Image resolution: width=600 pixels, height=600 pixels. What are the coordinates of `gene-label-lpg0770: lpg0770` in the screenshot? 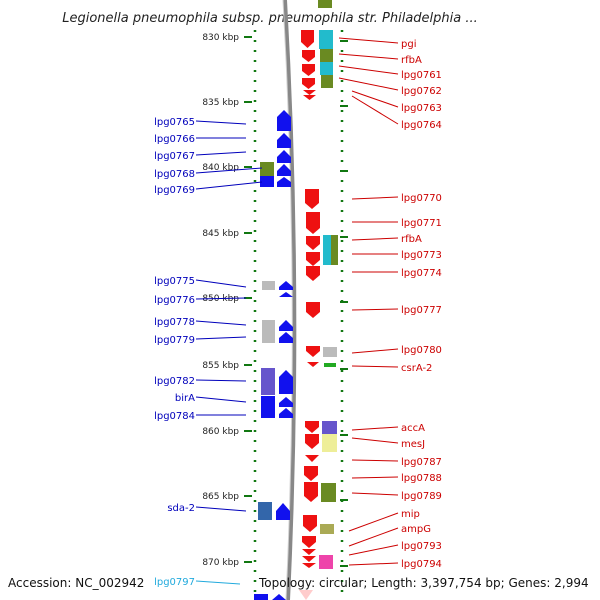 It's located at (421, 198).